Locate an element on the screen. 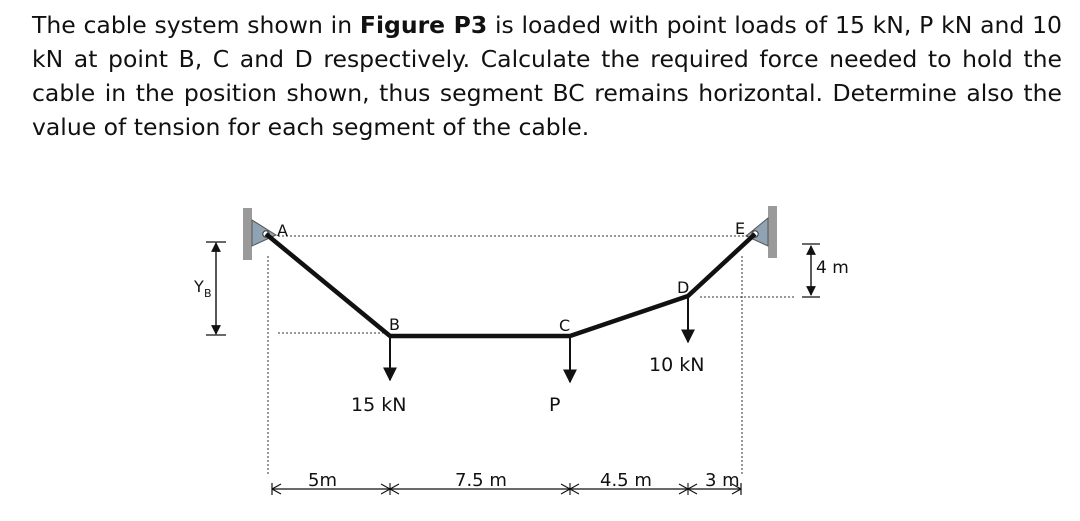  label-b: B is located at coordinates (394, 324).